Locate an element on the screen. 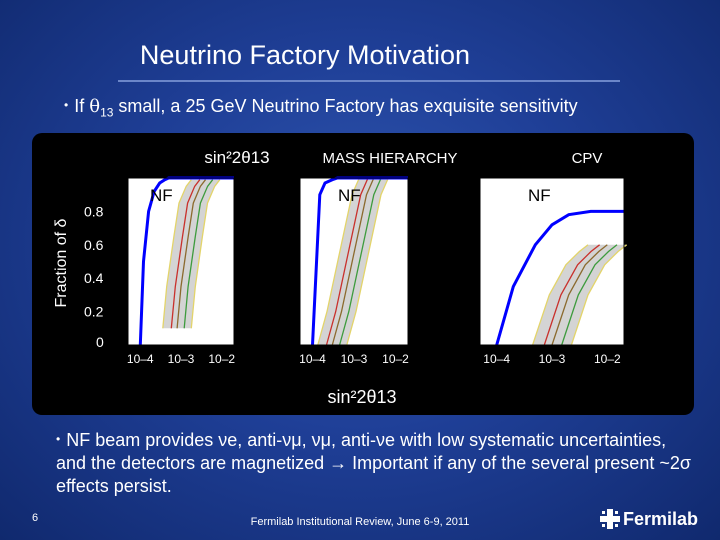  page-number: 6 is located at coordinates (35, 518).